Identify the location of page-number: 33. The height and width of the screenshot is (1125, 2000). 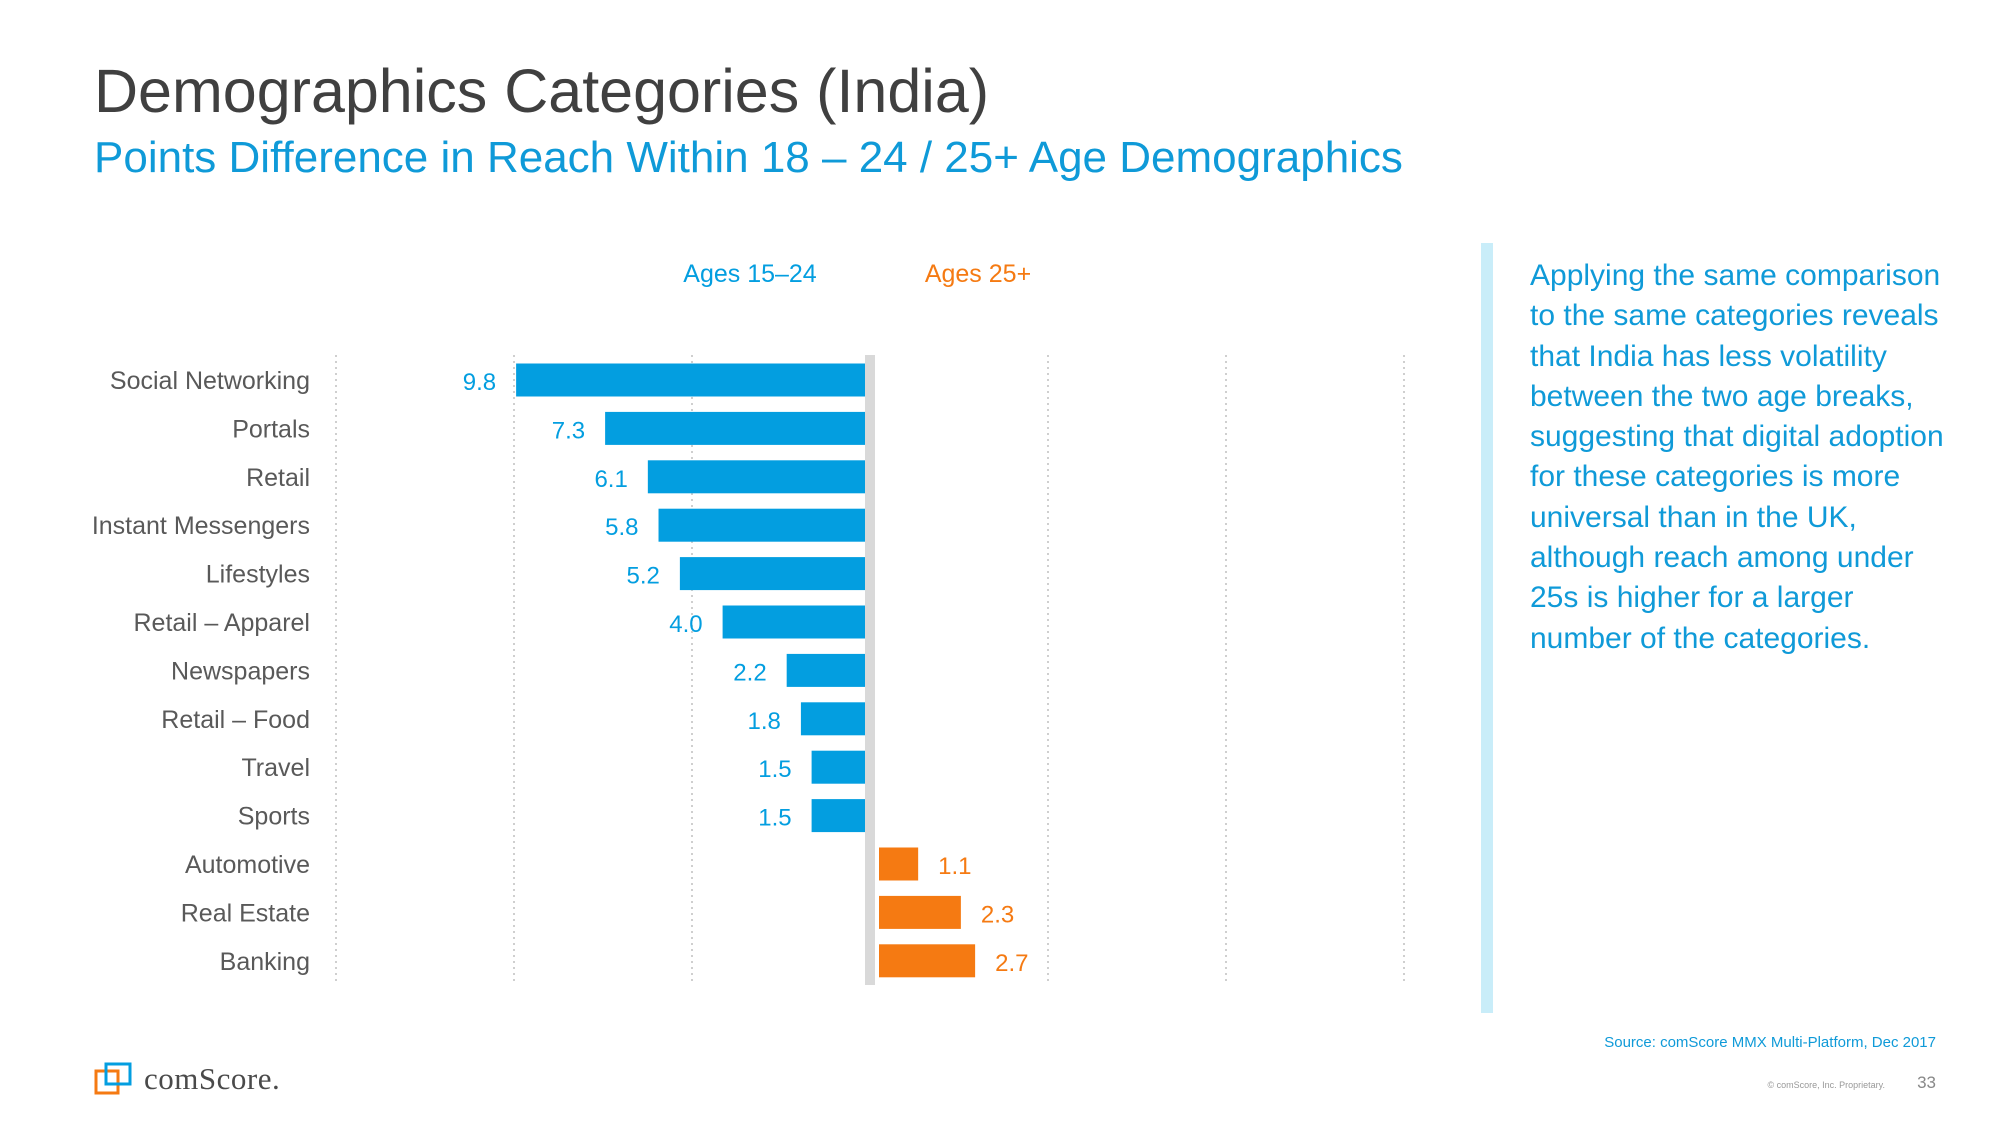
(1926, 1082).